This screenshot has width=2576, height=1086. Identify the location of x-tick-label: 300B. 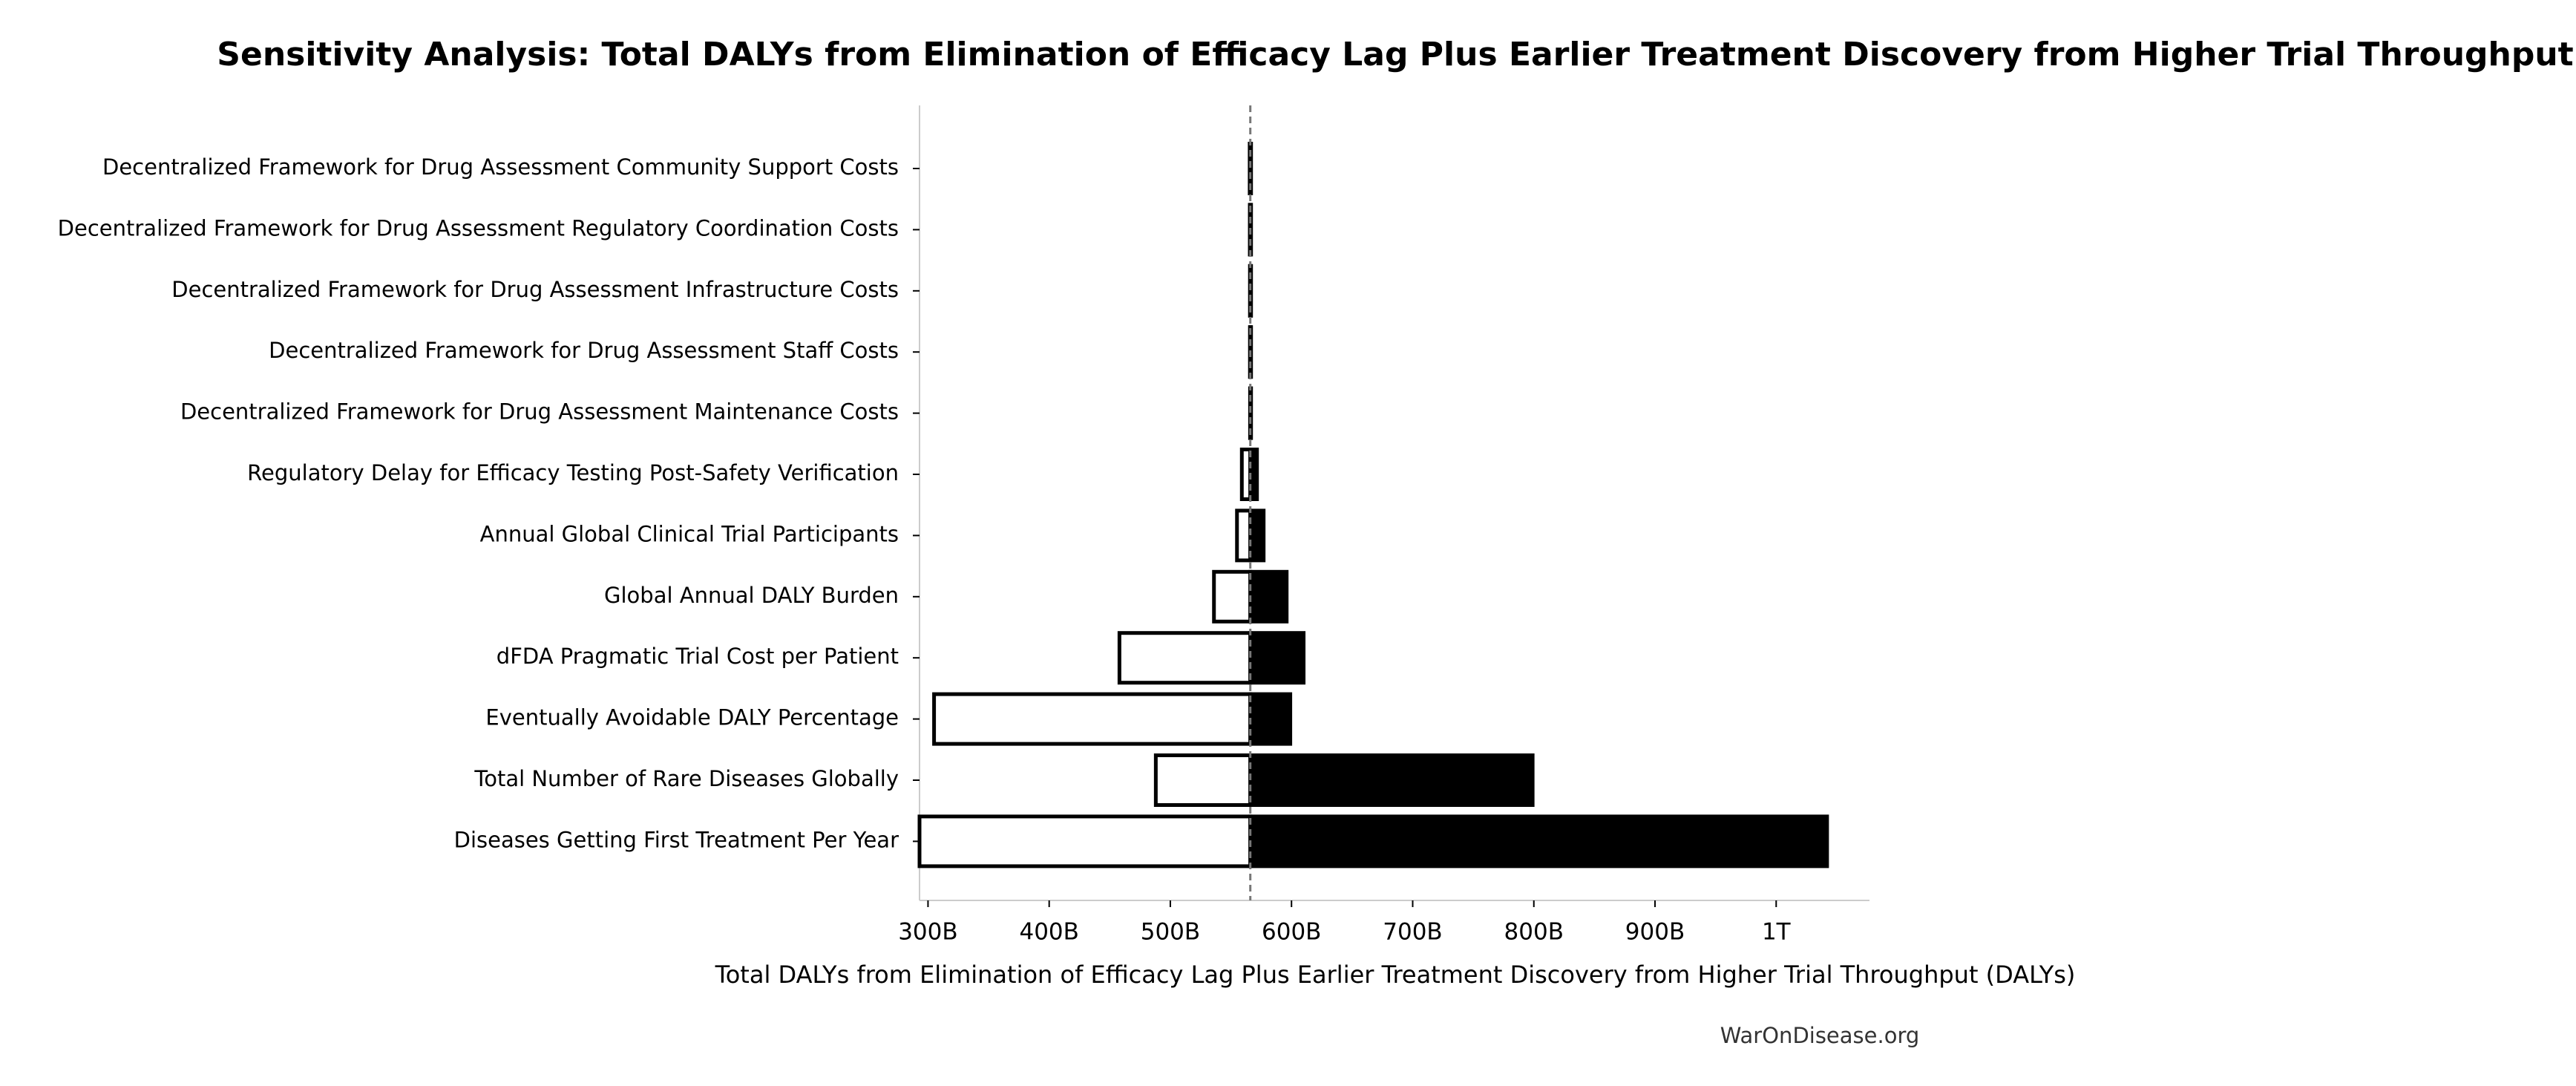
(928, 933).